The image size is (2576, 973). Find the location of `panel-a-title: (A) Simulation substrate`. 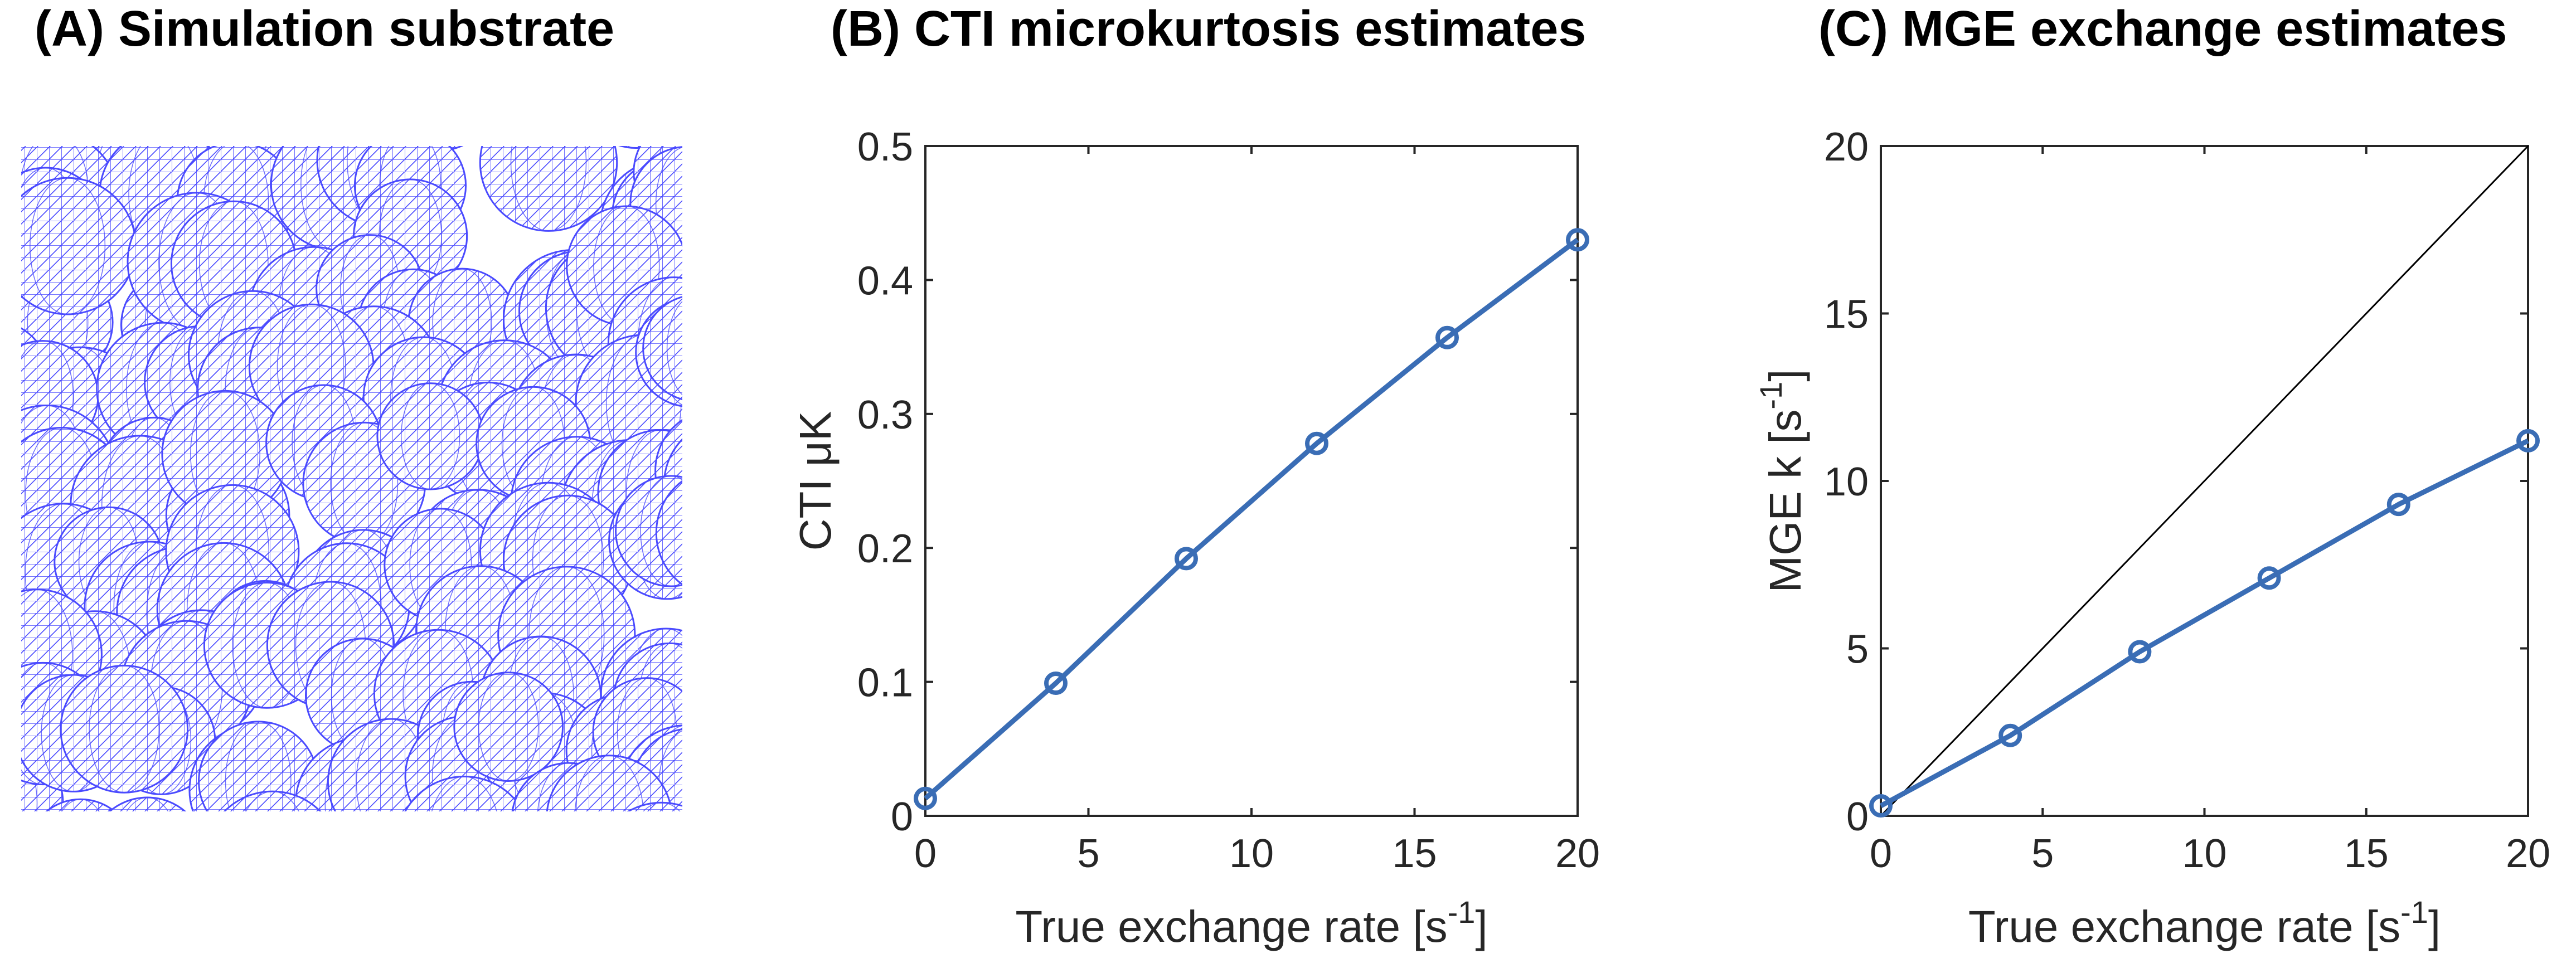

panel-a-title: (A) Simulation substrate is located at coordinates (325, 29).